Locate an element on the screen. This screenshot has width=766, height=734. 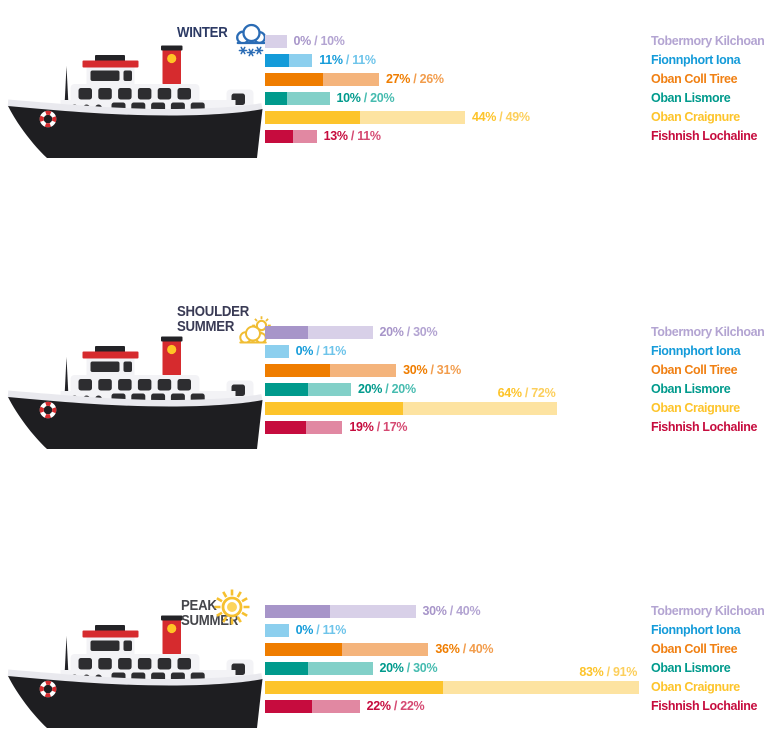
bar-row-shoulder-summer-oban-craignure: 64% / 72% is located at coordinates (411, 401).